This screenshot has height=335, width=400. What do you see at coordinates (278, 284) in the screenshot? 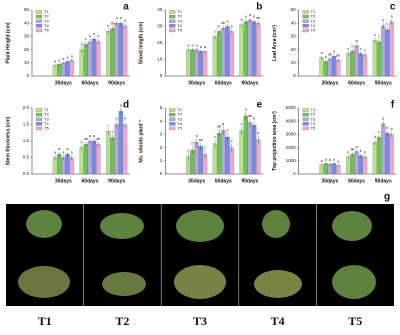
I see `plant` at bounding box center [278, 284].